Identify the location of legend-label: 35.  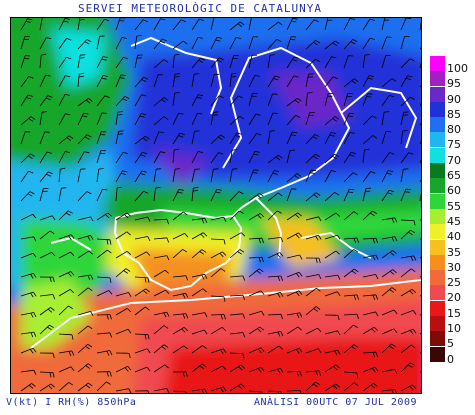
(454, 252).